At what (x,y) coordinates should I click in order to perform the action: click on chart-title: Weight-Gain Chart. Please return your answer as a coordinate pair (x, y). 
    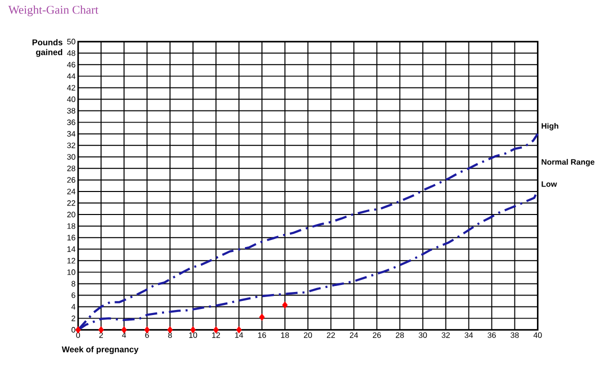
    Looking at the image, I should click on (53, 10).